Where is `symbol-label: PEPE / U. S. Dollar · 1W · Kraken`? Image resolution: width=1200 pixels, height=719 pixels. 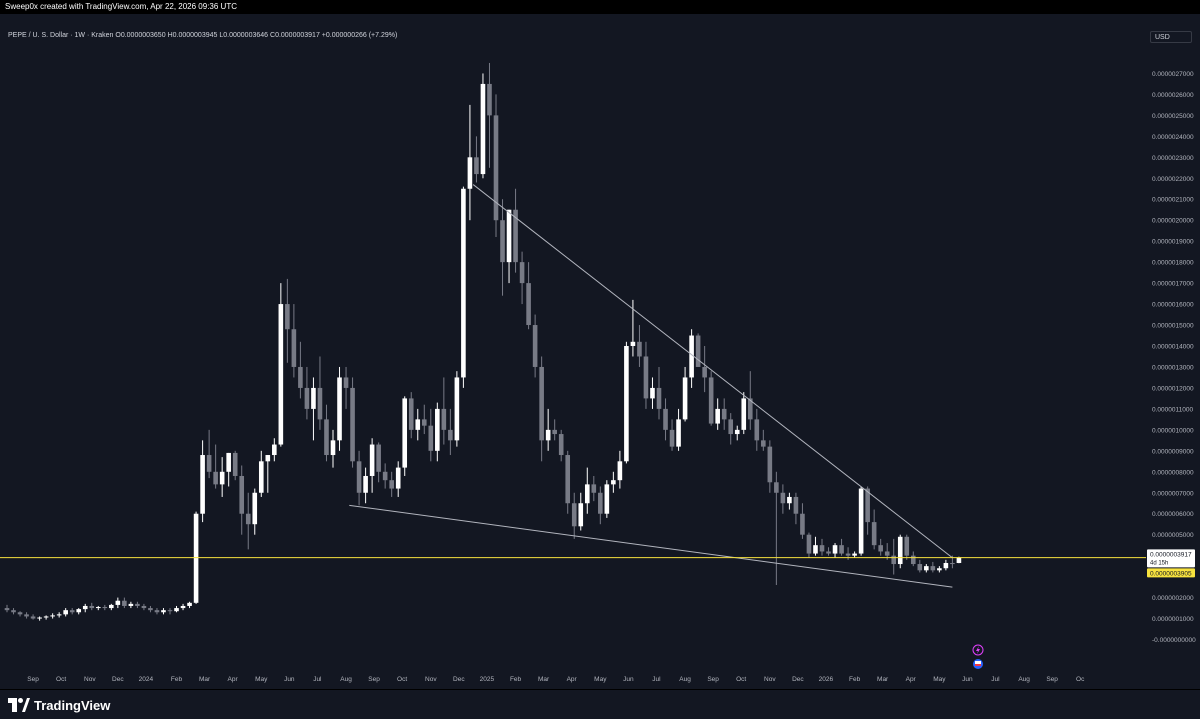 symbol-label: PEPE / U. S. Dollar · 1W · Kraken is located at coordinates (61, 35).